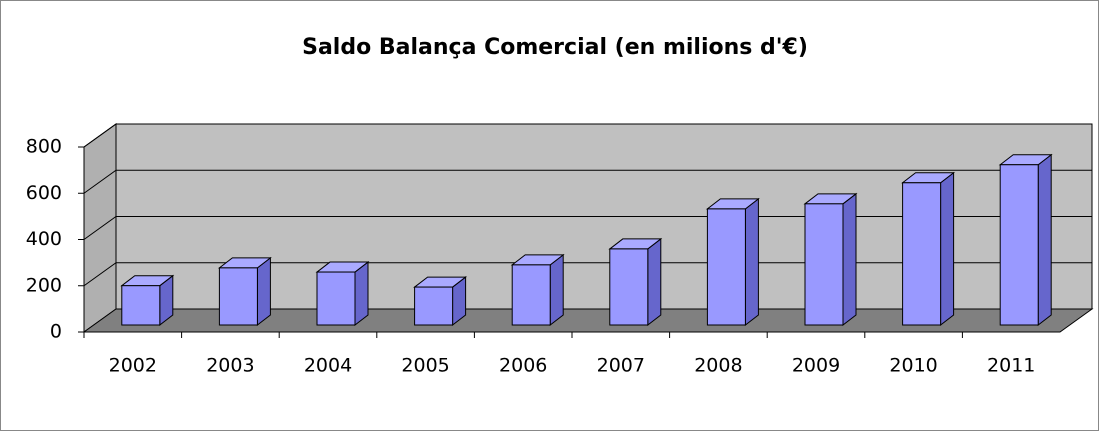 This screenshot has height=436, width=1100. I want to click on x-tick-label: 2003, so click(230, 366).